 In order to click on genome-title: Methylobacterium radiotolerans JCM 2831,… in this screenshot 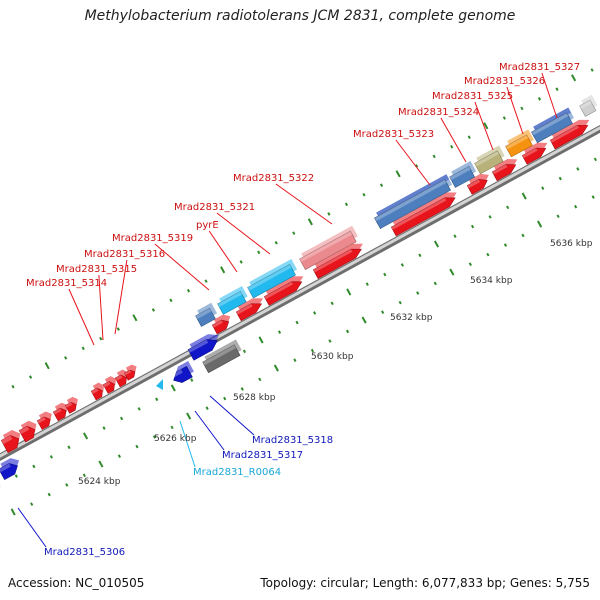, I will do `click(300, 16)`.